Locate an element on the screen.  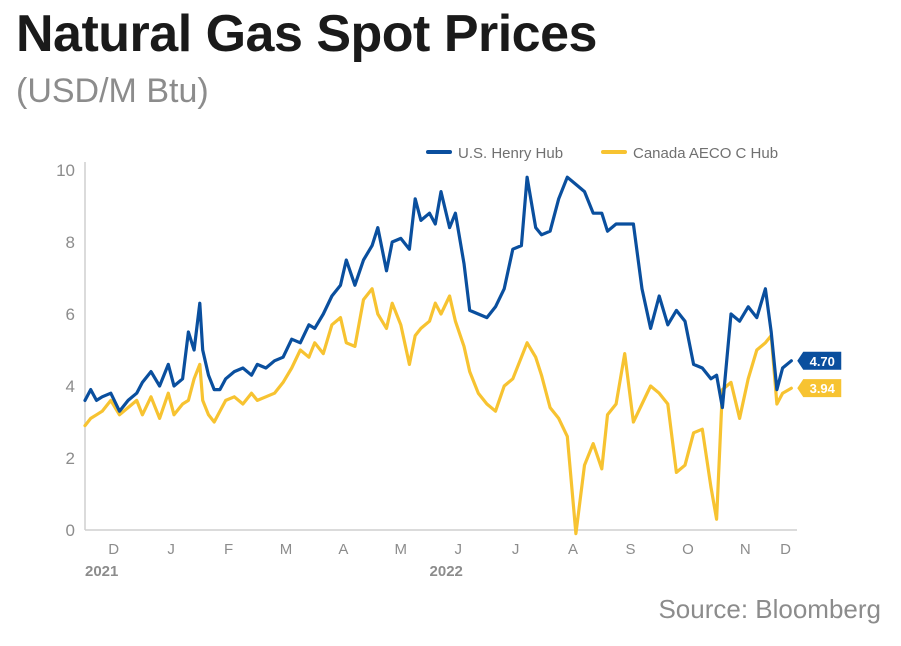
end-label-u-s-henry-hub: 4.70 is located at coordinates (819, 360).